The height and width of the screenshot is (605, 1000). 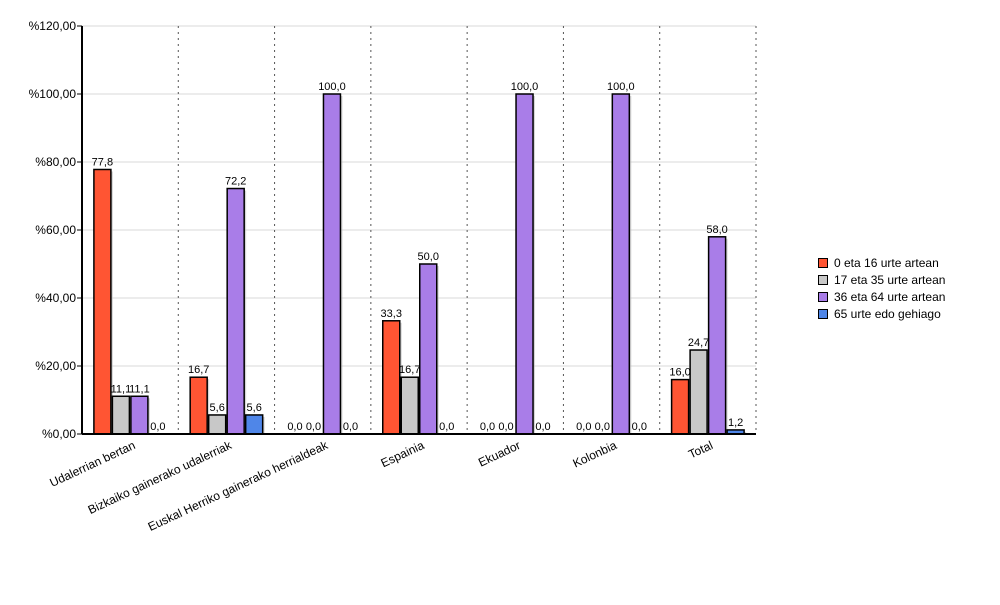 I want to click on legend-item: 36 eta 64 urte artean, so click(x=881, y=296).